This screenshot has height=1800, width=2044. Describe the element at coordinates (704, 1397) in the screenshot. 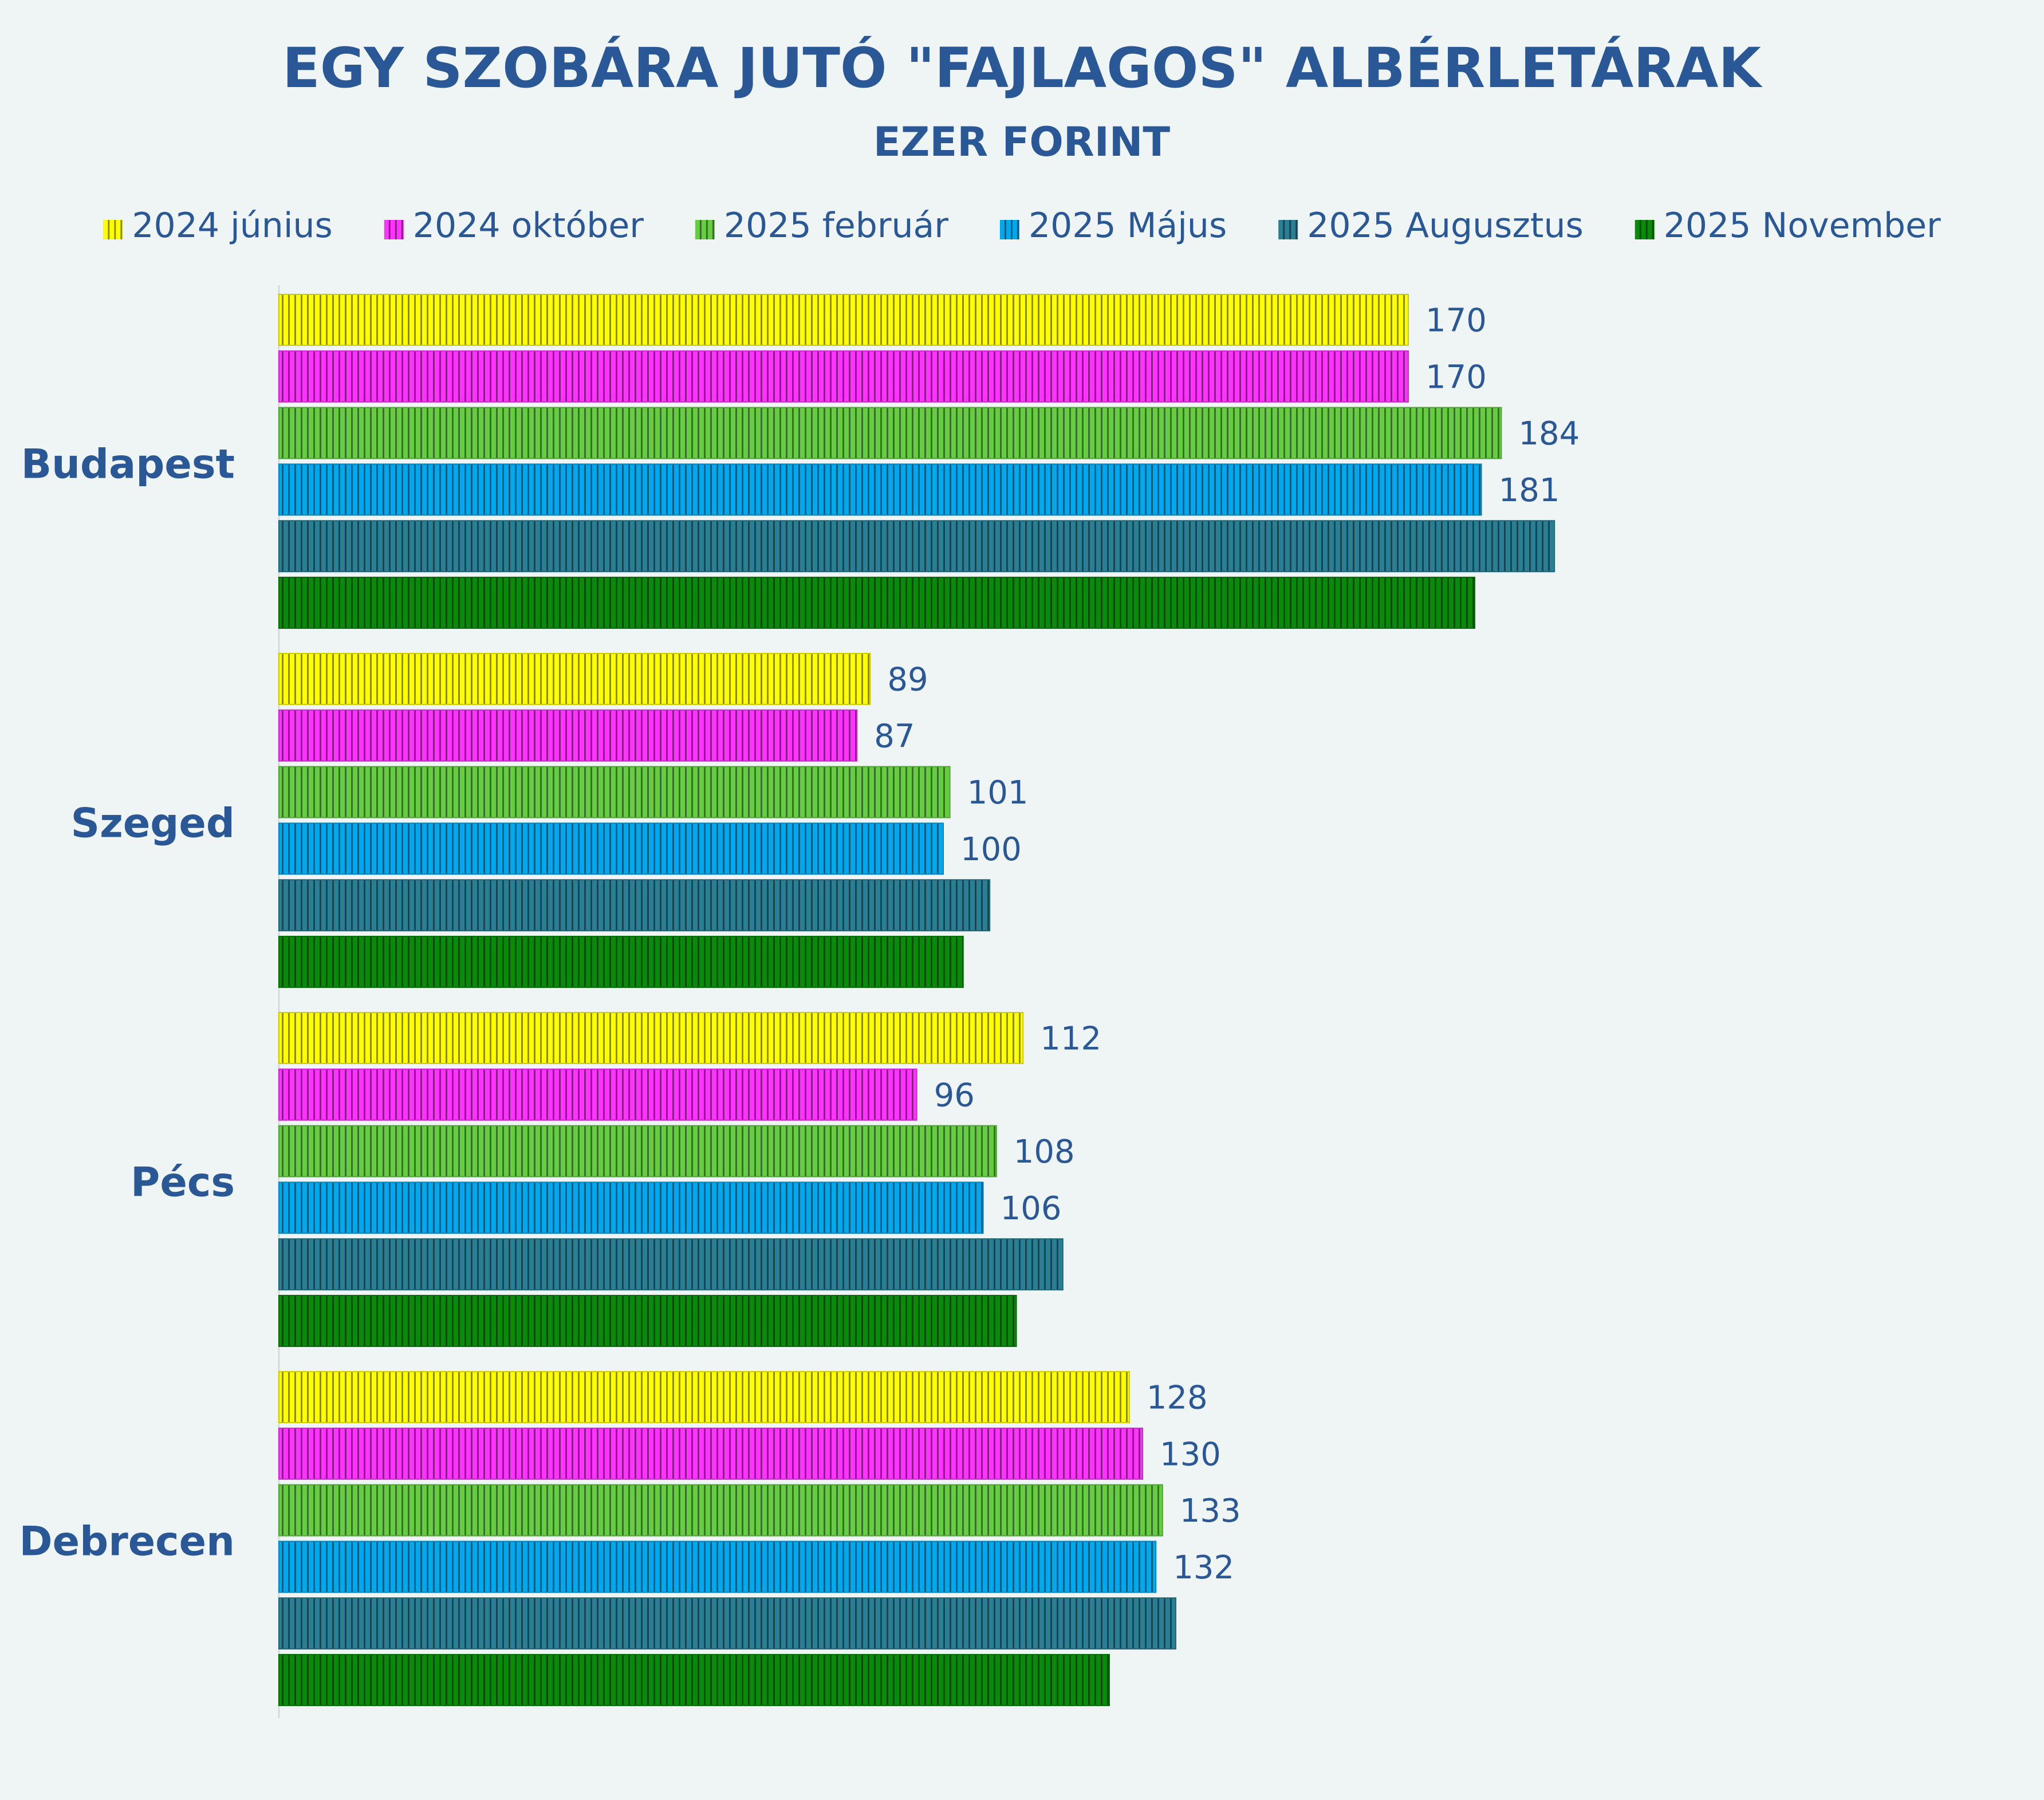

I see `bar-debrecen-2024-junius` at that location.